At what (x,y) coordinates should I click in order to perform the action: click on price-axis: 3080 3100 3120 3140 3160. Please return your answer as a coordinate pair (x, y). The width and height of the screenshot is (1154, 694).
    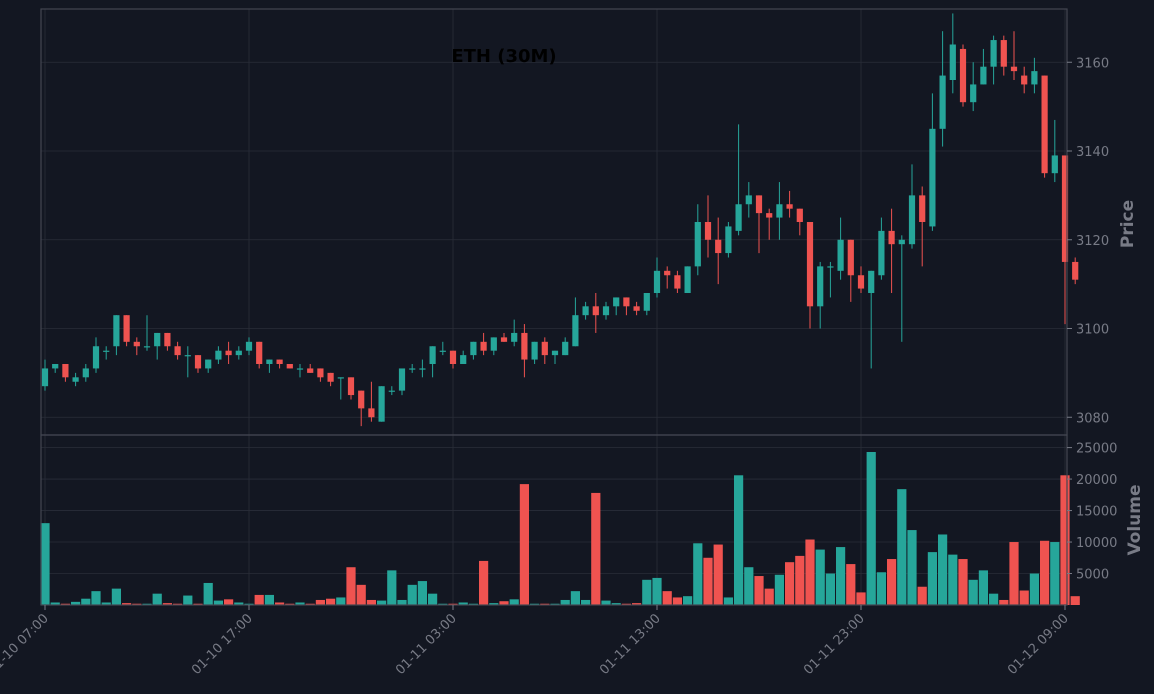
    Looking at the image, I should click on (1088, 241).